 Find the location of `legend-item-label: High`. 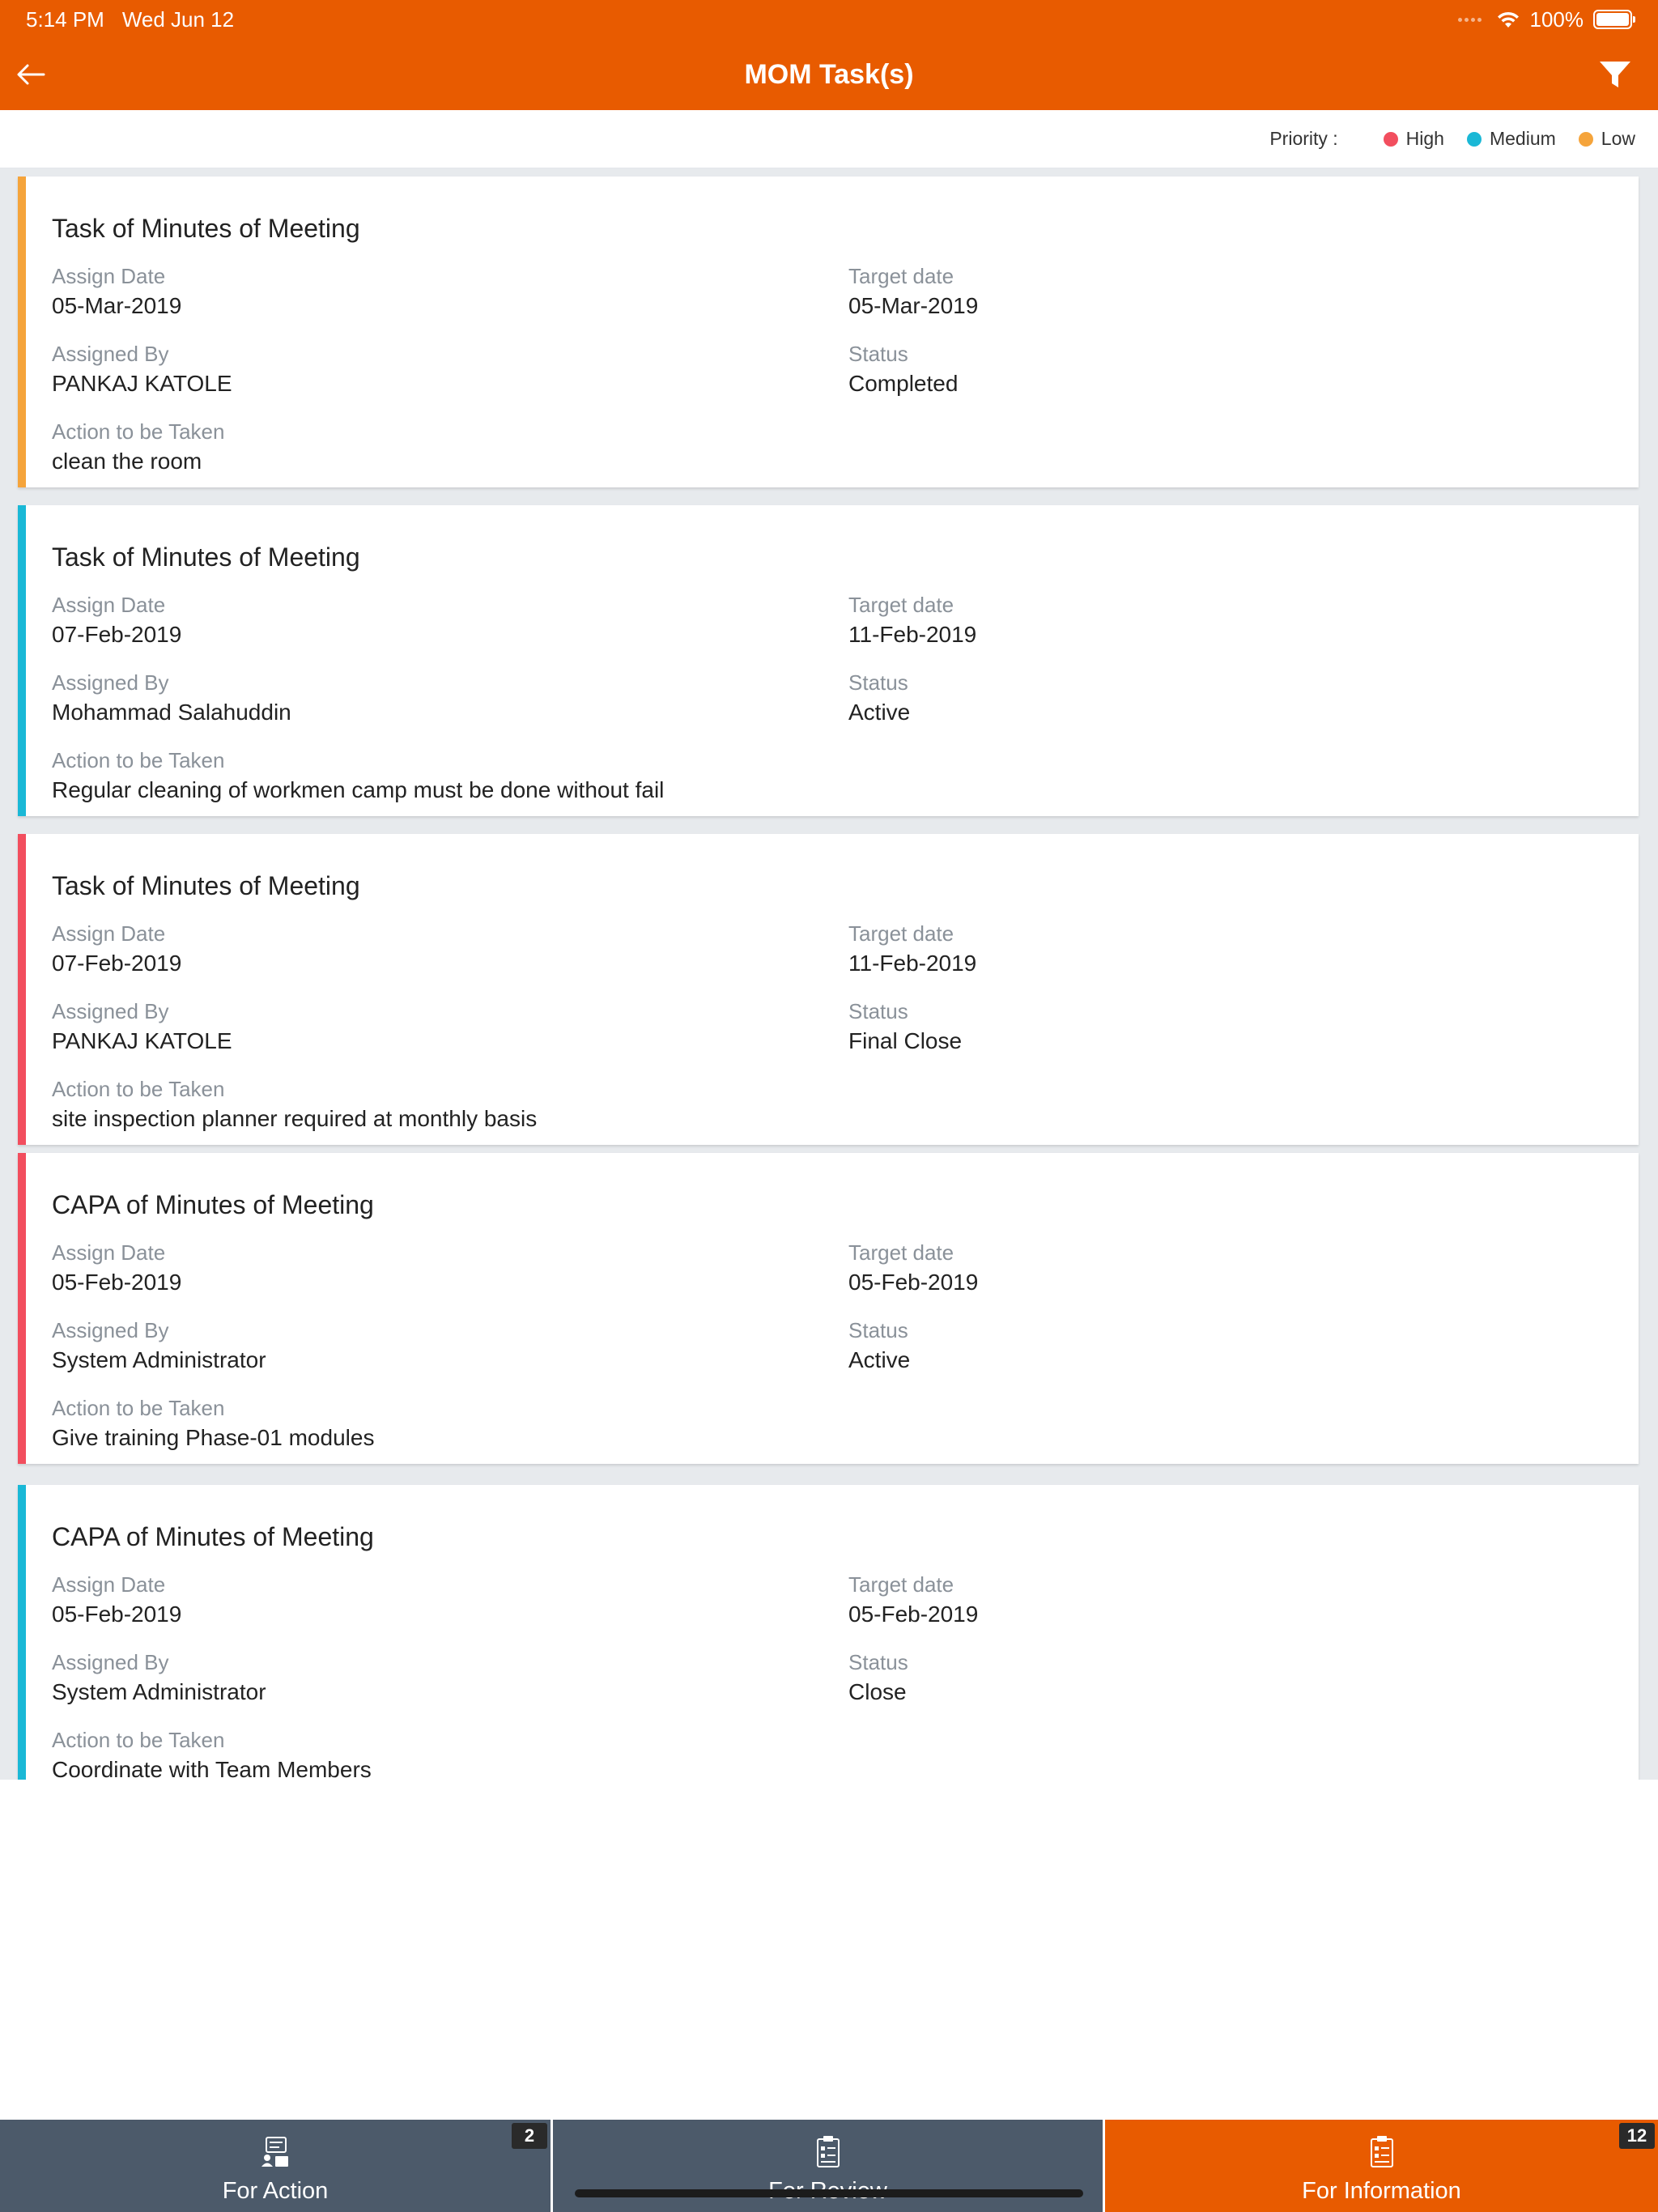

legend-item-label: High is located at coordinates (1424, 138).